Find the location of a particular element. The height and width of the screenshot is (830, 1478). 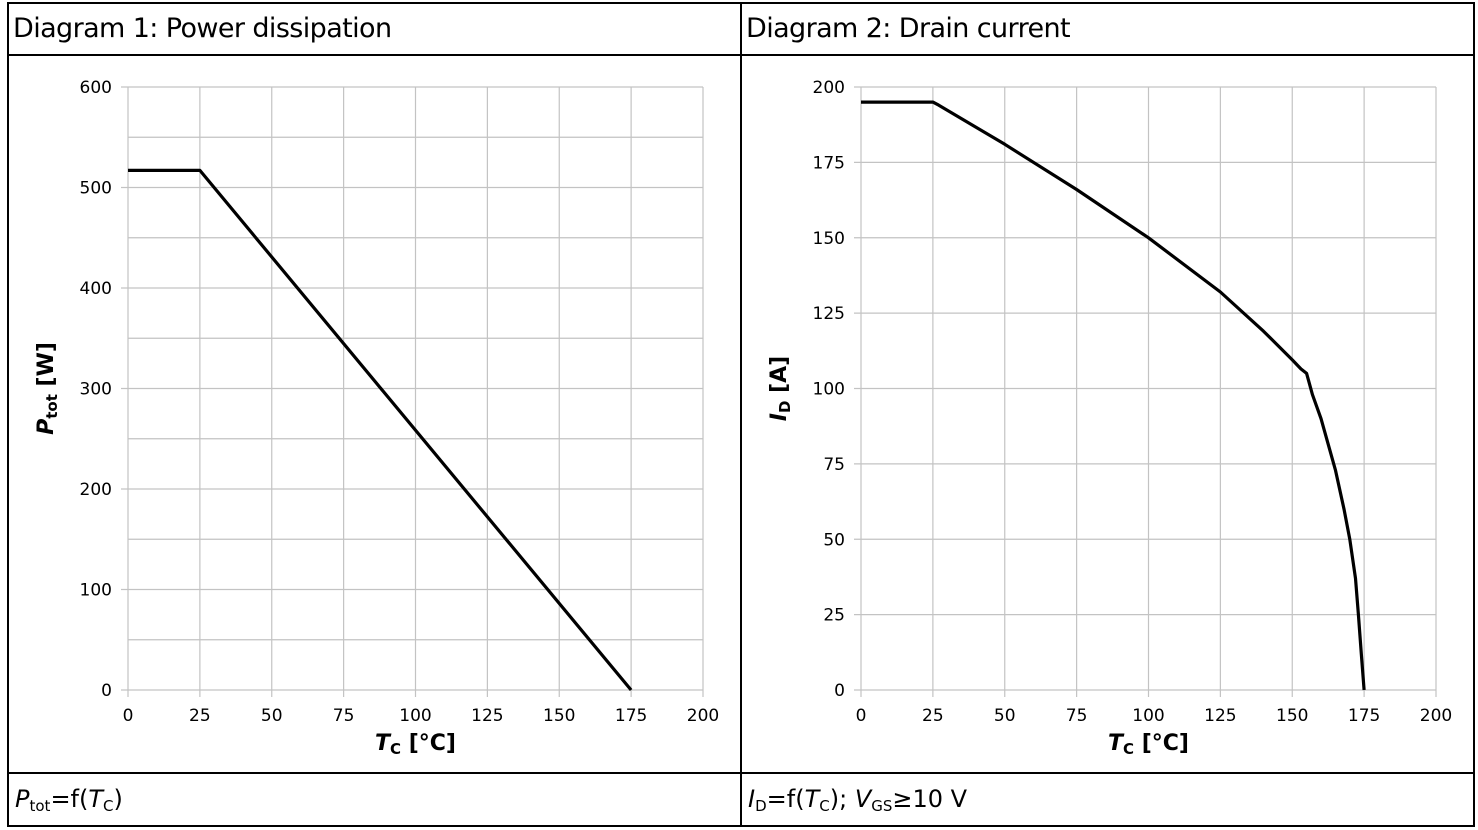

power-chart-x-tick-label: 125 is located at coordinates (487, 716).